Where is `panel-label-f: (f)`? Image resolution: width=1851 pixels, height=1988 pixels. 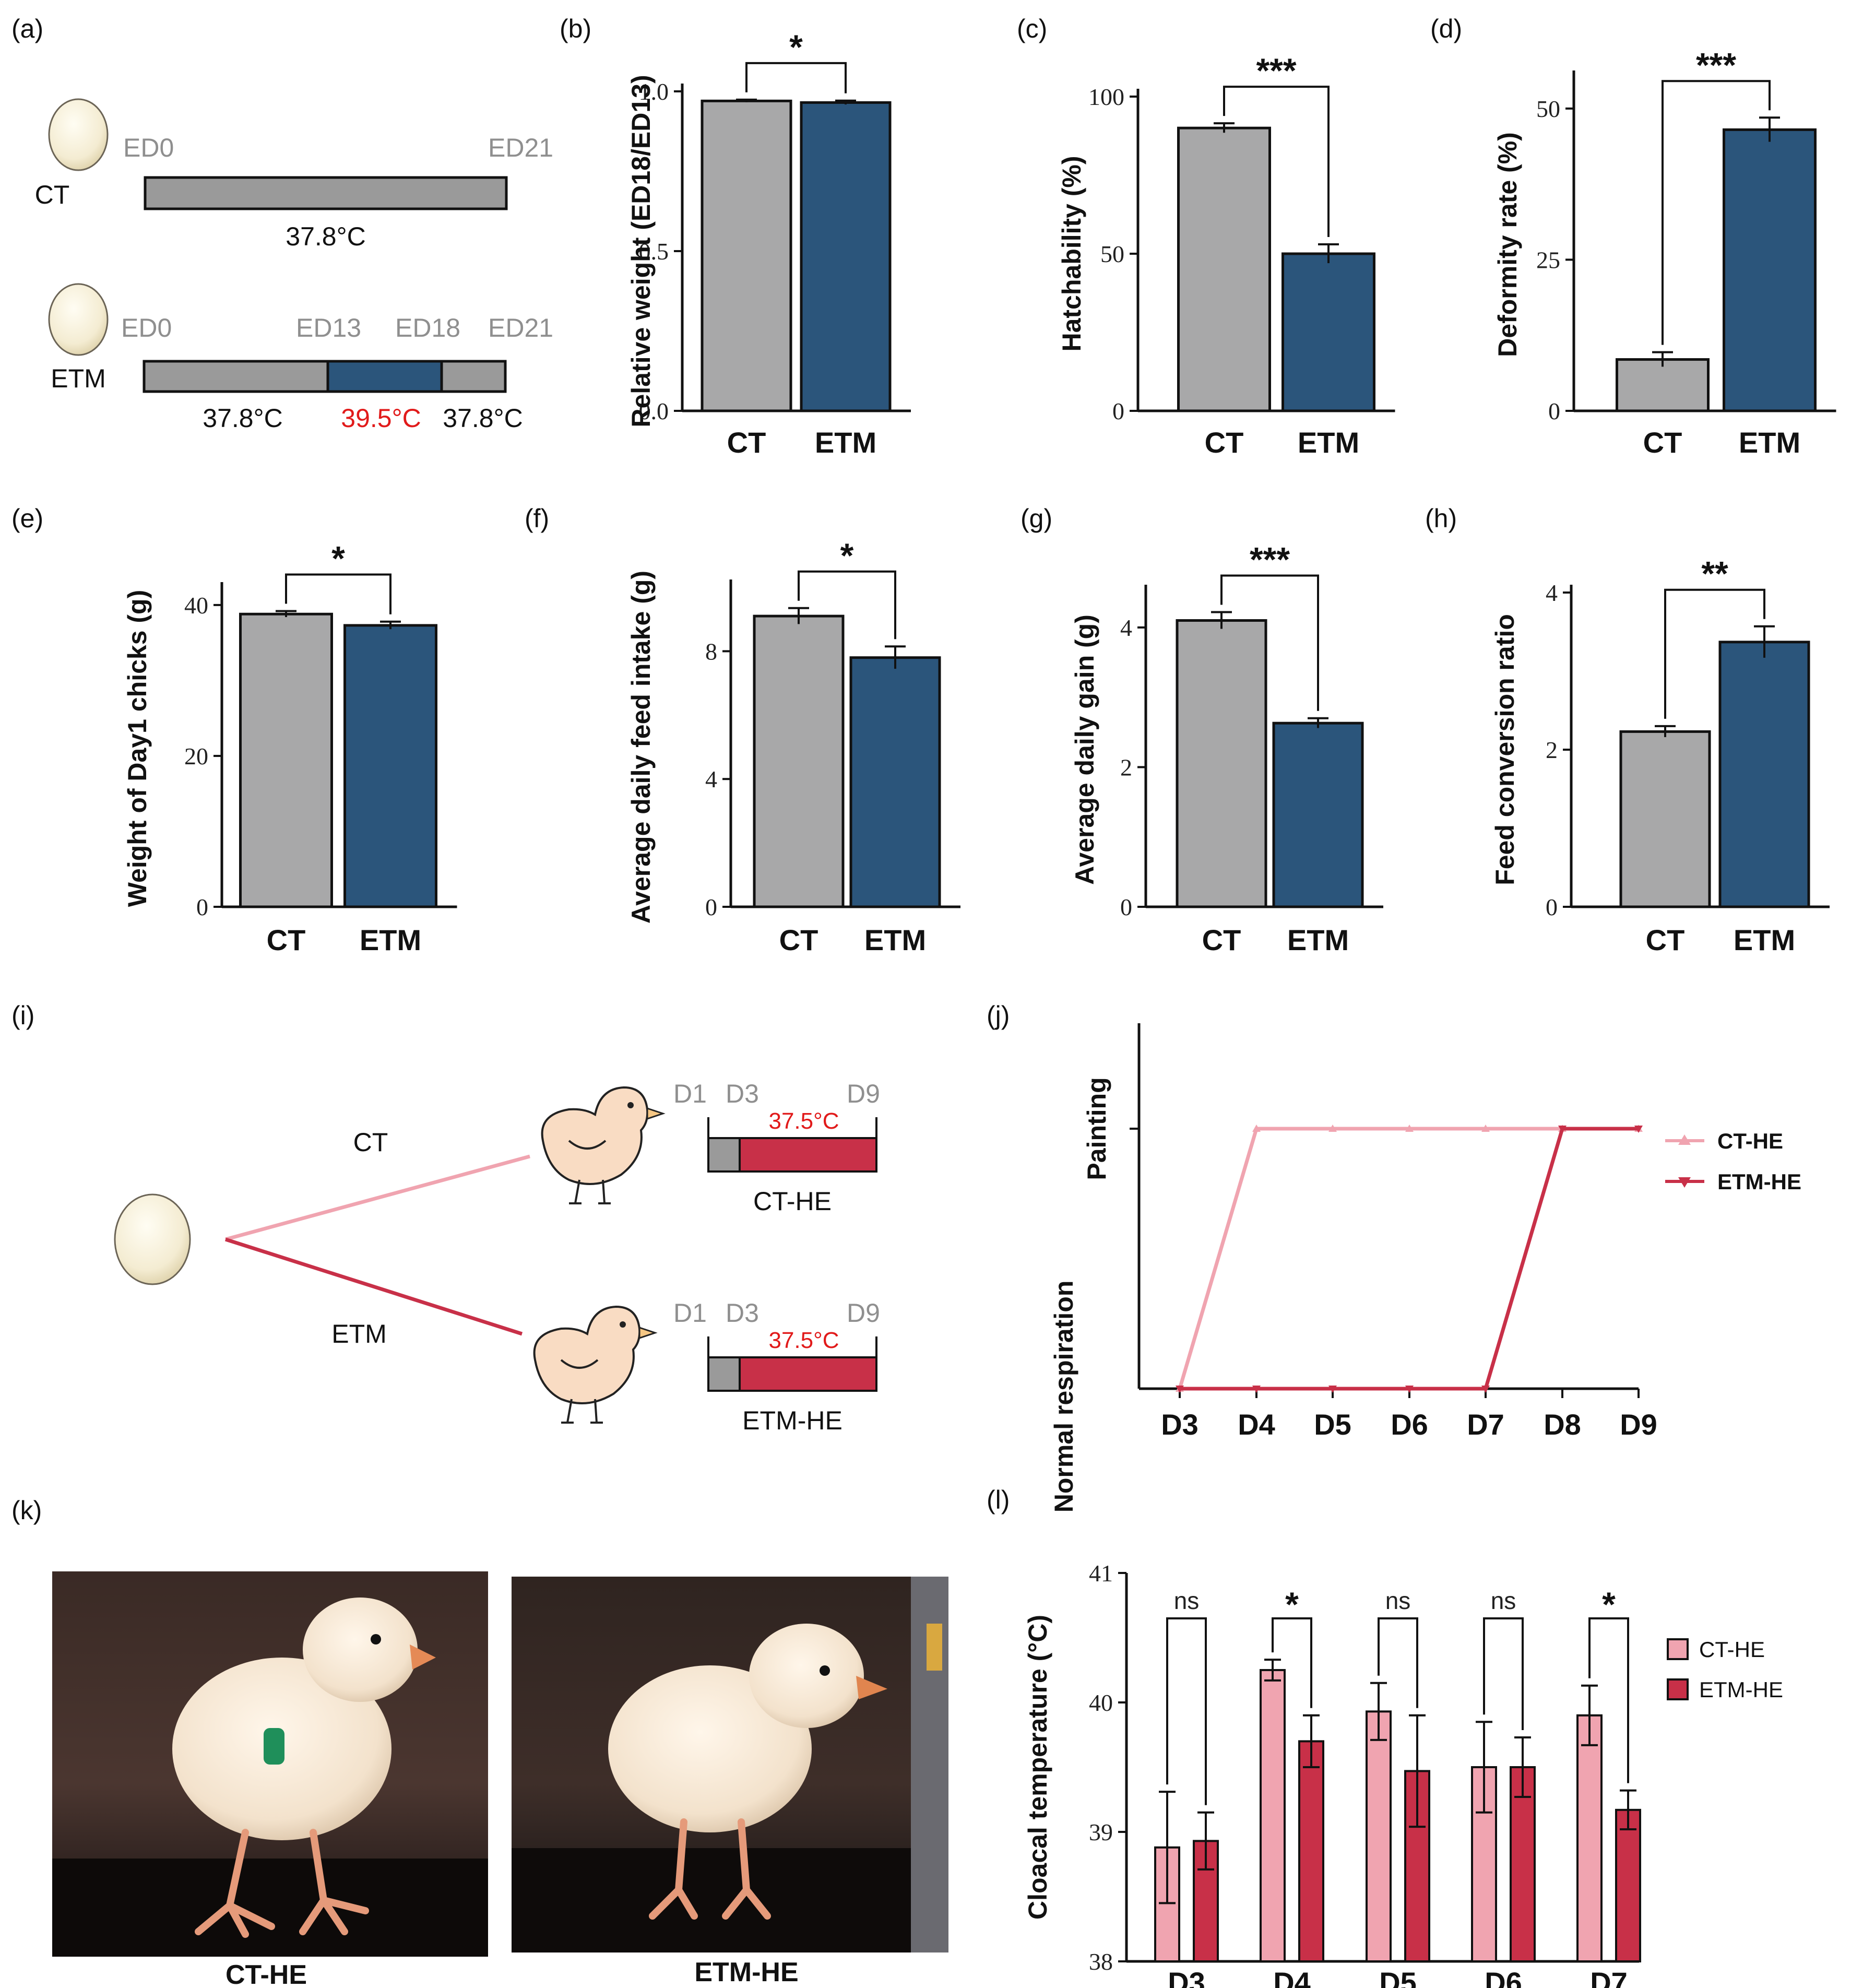 panel-label-f: (f) is located at coordinates (537, 518).